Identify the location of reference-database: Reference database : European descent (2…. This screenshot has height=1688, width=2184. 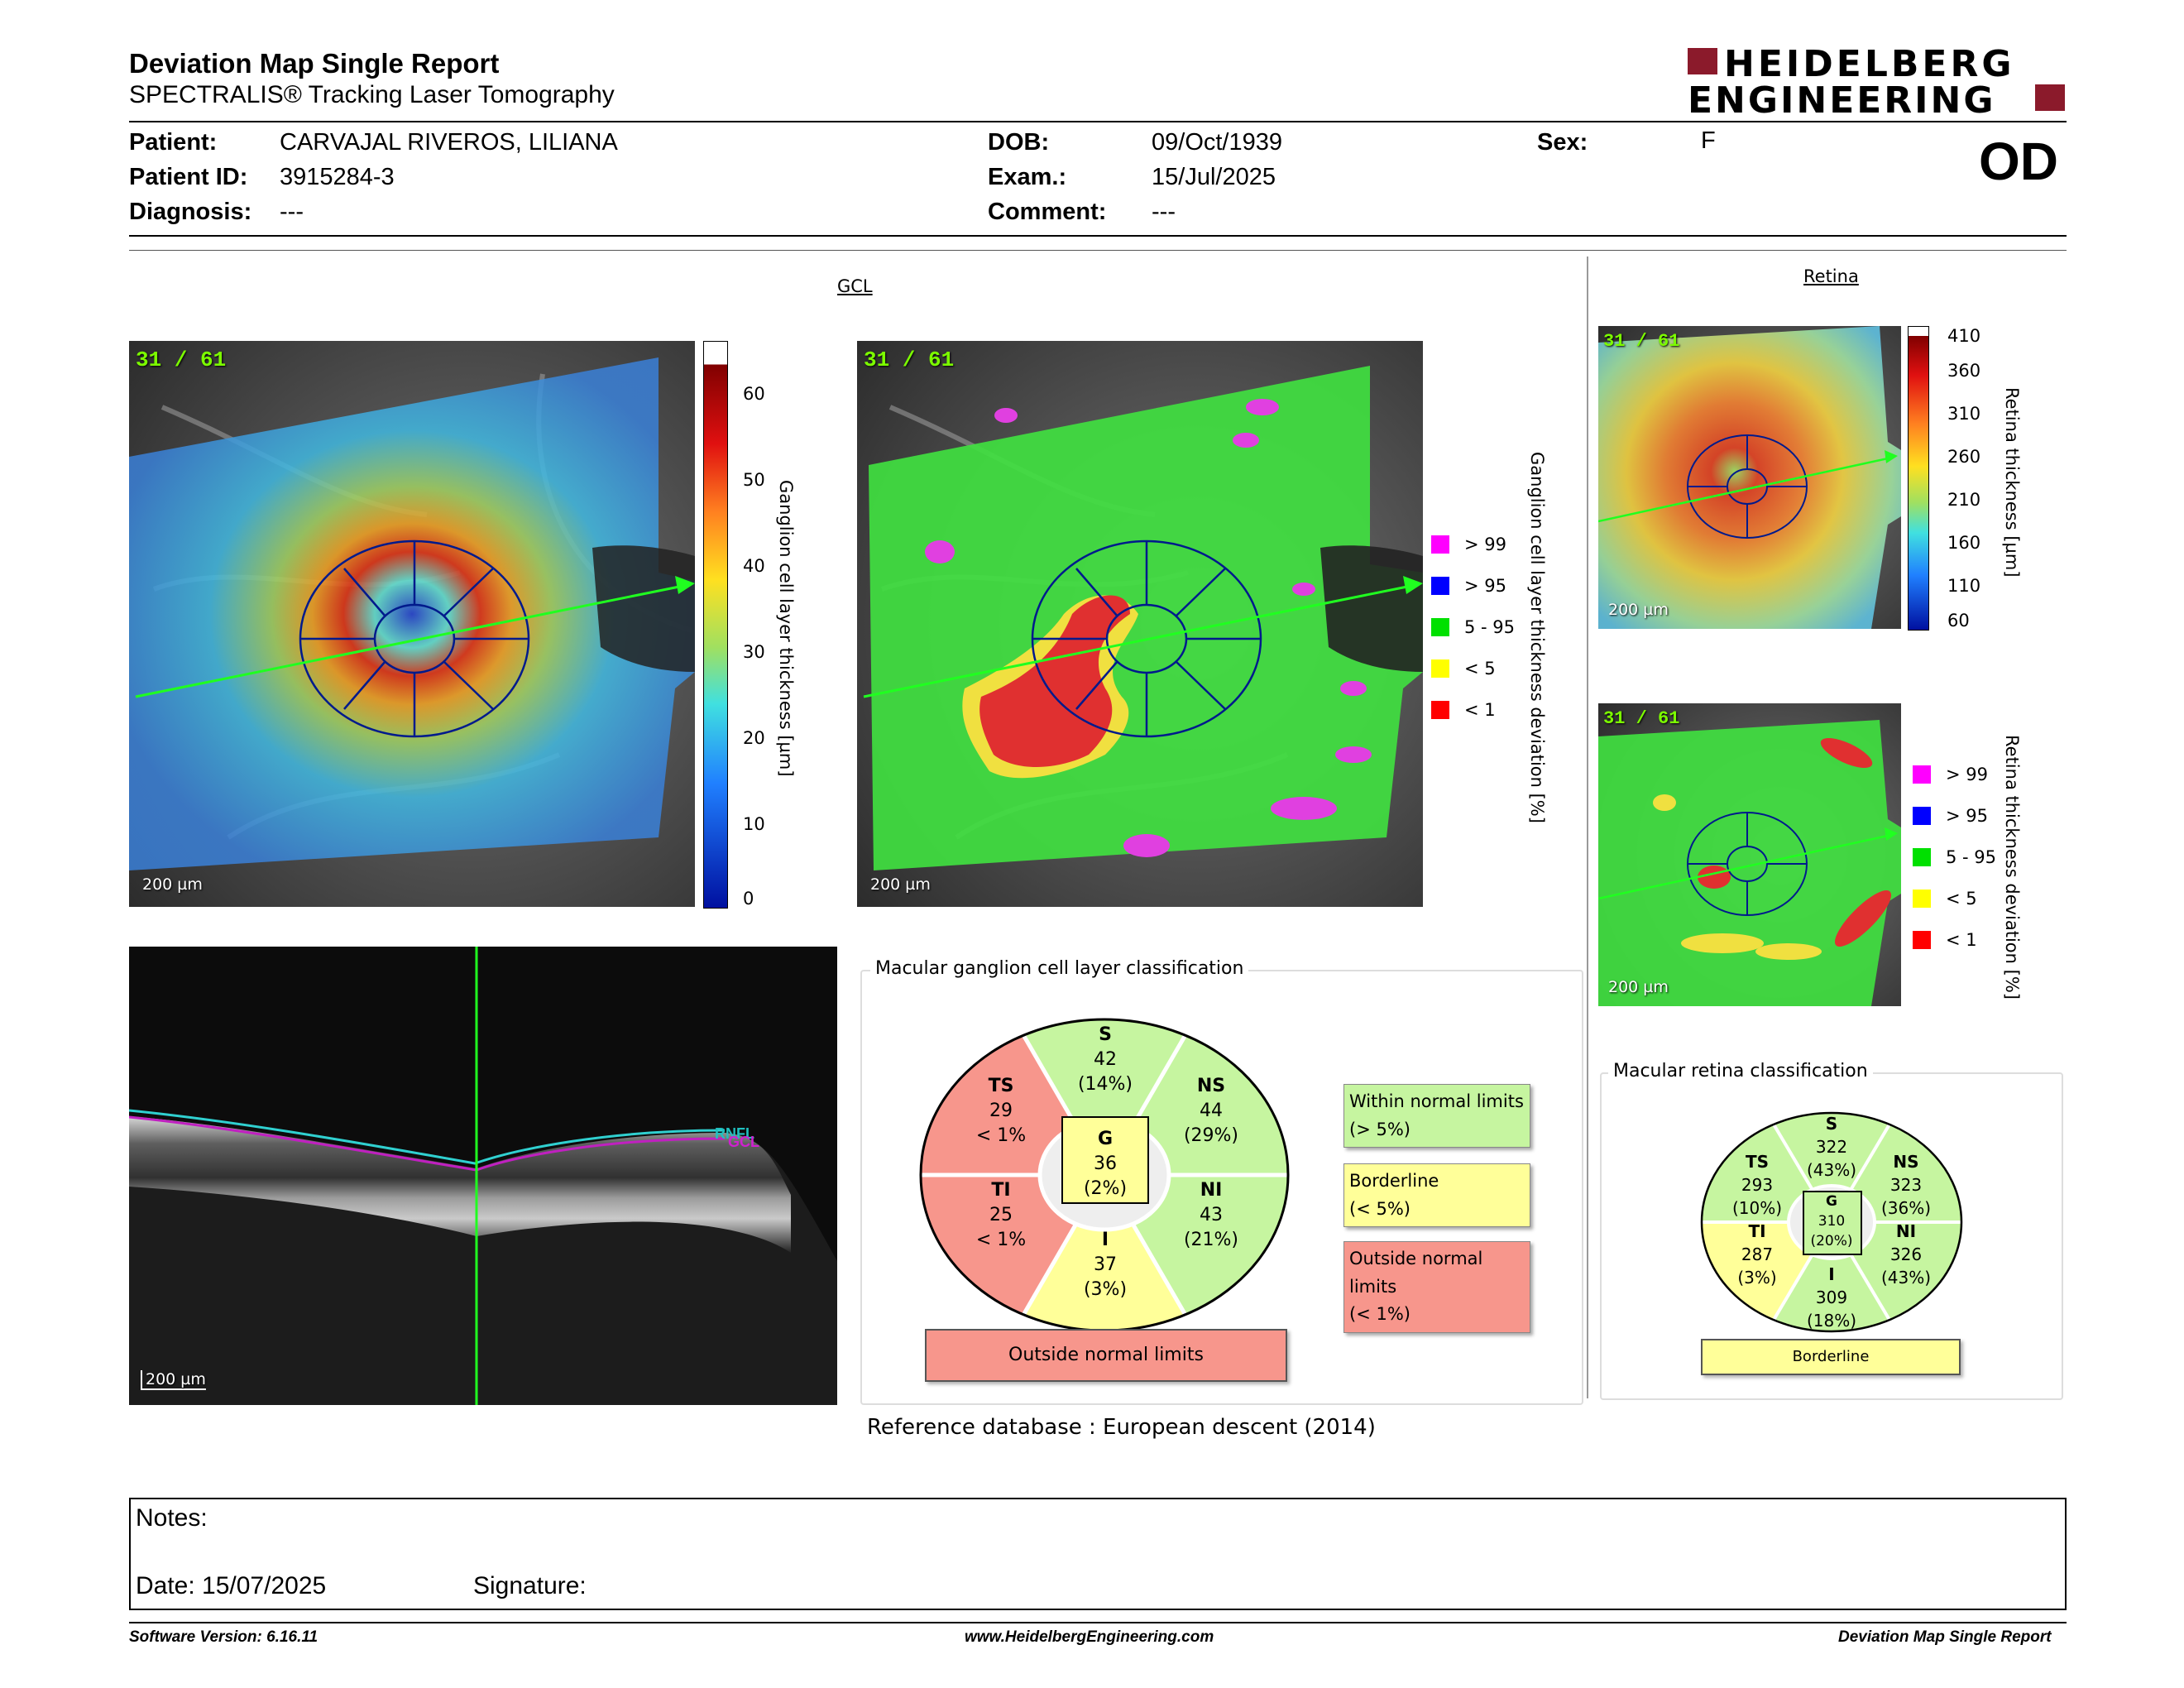
(1121, 1427).